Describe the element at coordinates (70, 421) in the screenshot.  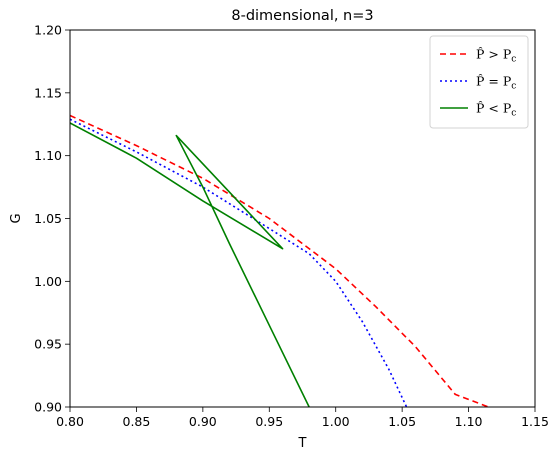
I see `x-tick-label: 0.80` at that location.